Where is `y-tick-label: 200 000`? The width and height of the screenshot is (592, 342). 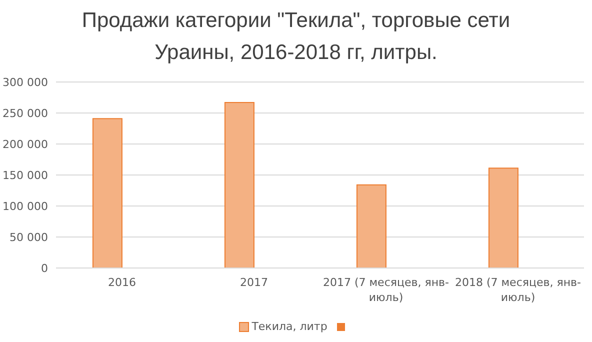
y-tick-label: 200 000 is located at coordinates (25, 144).